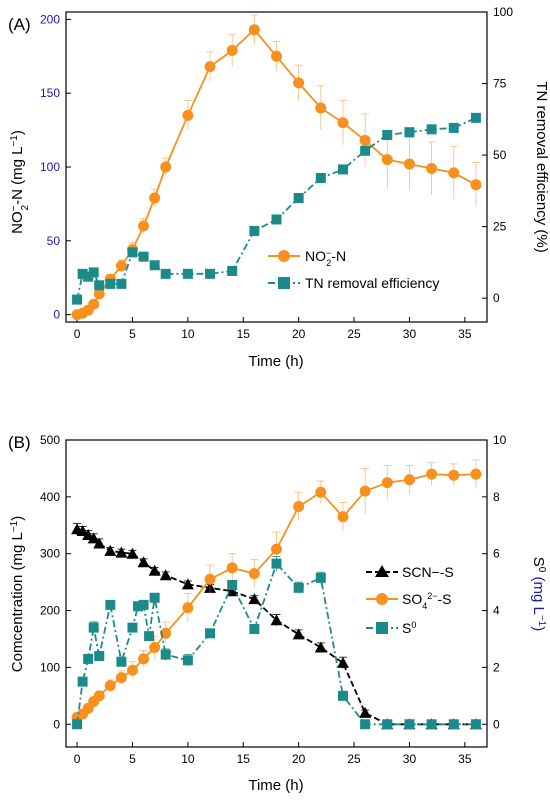  What do you see at coordinates (54, 241) in the screenshot?
I see `left-y-tick-label: 50` at bounding box center [54, 241].